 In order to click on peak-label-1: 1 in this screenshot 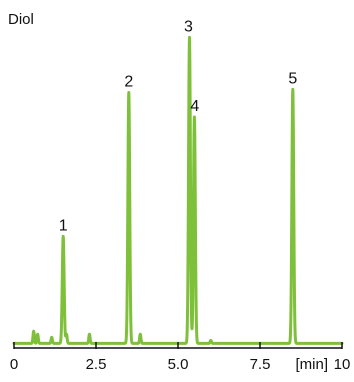, I will do `click(63, 225)`.